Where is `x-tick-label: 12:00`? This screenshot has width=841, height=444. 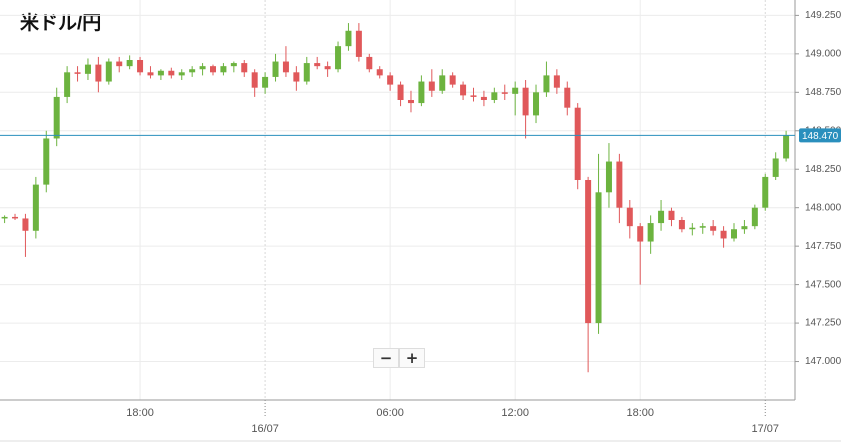
x-tick-label: 12:00 is located at coordinates (515, 413).